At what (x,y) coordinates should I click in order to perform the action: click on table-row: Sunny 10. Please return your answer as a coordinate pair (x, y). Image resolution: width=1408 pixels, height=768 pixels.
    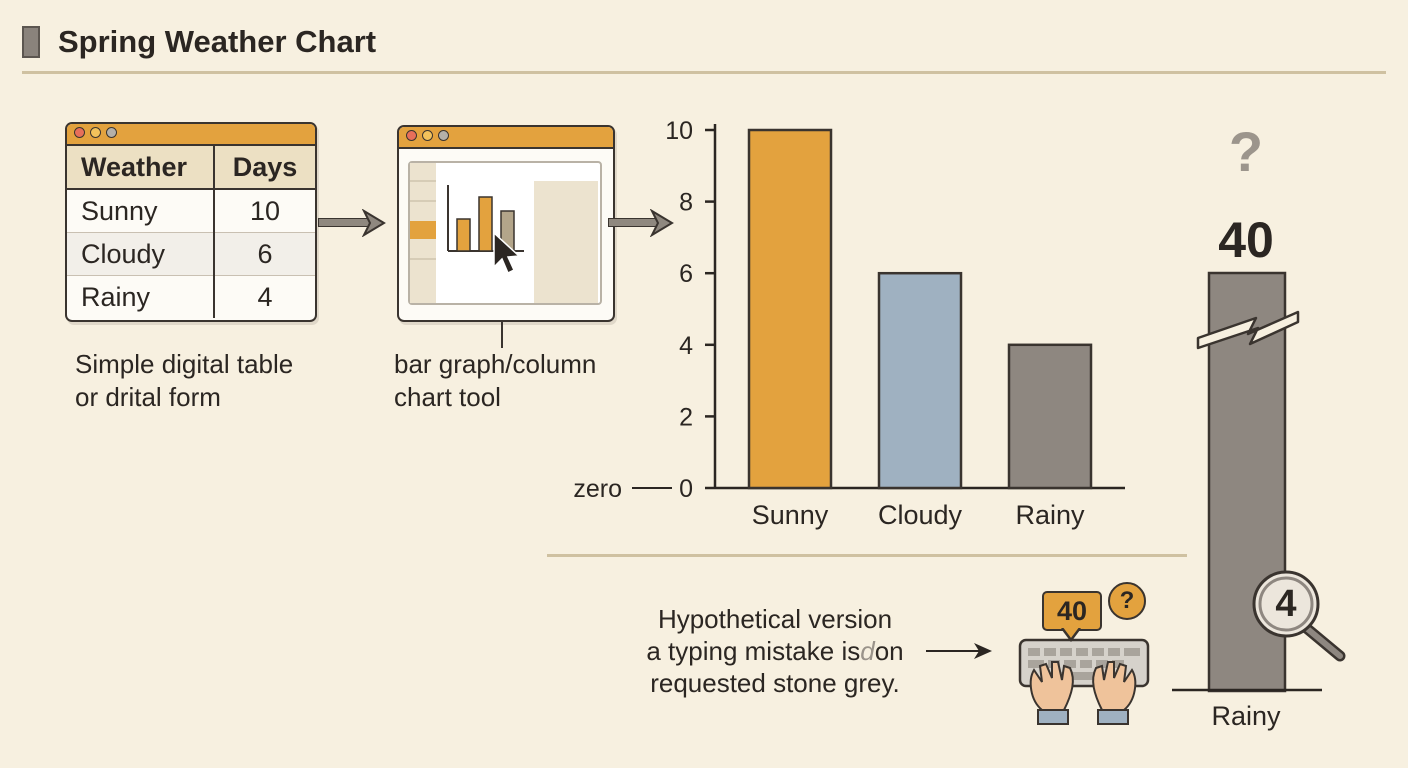
    Looking at the image, I should click on (191, 210).